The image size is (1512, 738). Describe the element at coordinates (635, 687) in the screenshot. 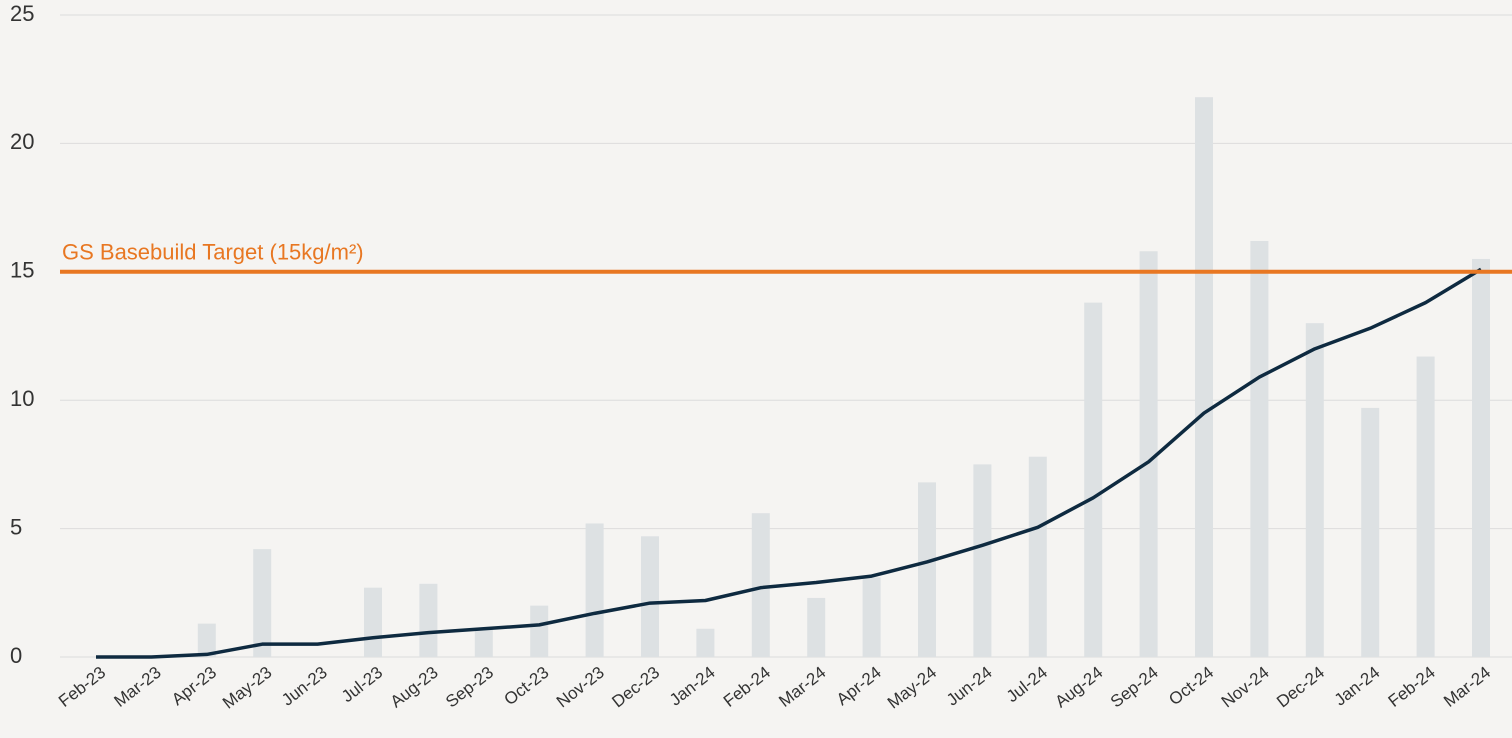

I see `x-tick-label: Dec-23` at that location.